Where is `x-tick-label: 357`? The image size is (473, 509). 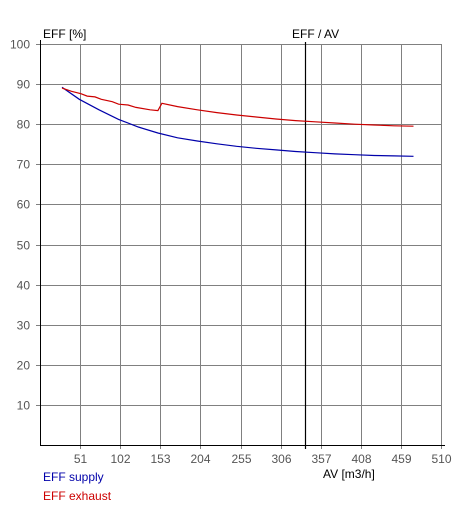
x-tick-label: 357 is located at coordinates (321, 459).